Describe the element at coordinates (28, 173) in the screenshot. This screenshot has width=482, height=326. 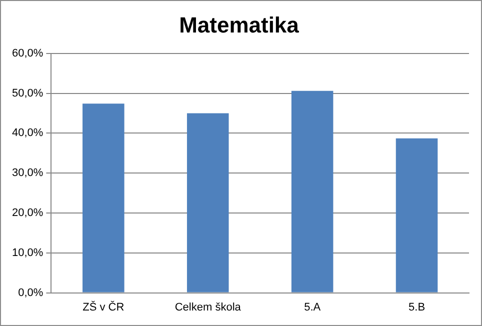
I see `y-tick-label: 30,0%` at that location.